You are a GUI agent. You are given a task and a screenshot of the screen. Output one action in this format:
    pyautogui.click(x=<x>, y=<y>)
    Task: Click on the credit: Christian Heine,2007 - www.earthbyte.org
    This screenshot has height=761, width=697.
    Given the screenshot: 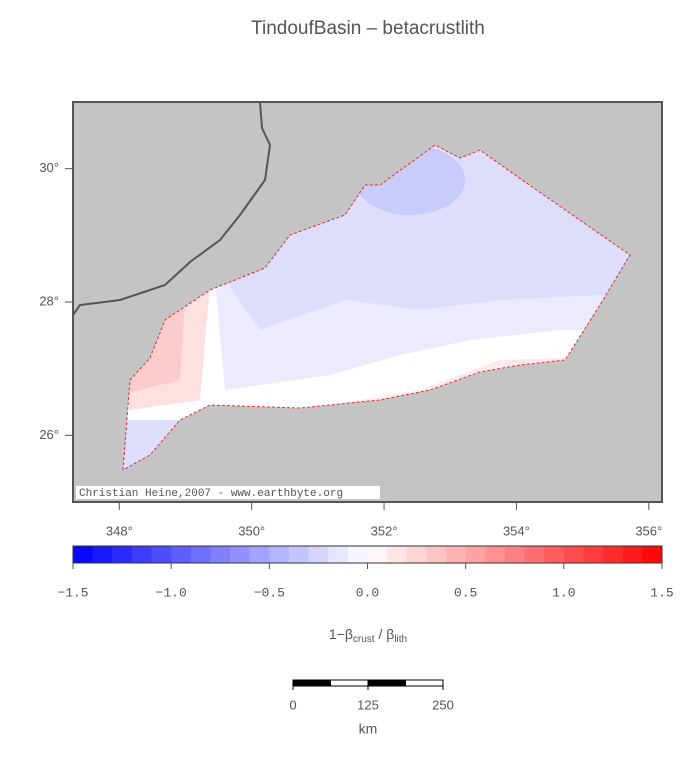 What is the action you would take?
    pyautogui.click(x=211, y=494)
    